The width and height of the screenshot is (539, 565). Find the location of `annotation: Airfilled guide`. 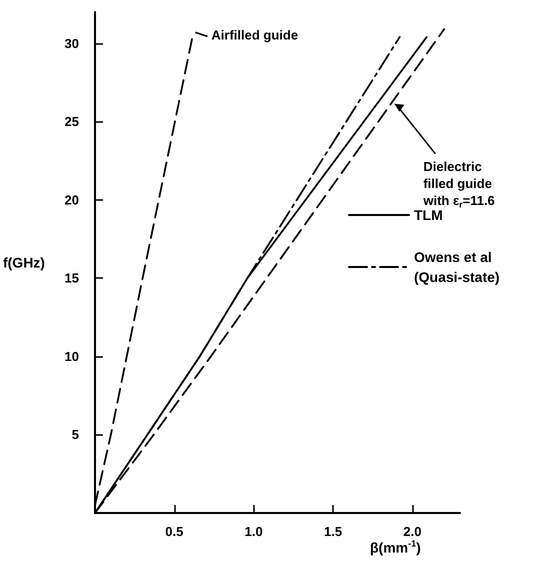

annotation: Airfilled guide is located at coordinates (254, 34).